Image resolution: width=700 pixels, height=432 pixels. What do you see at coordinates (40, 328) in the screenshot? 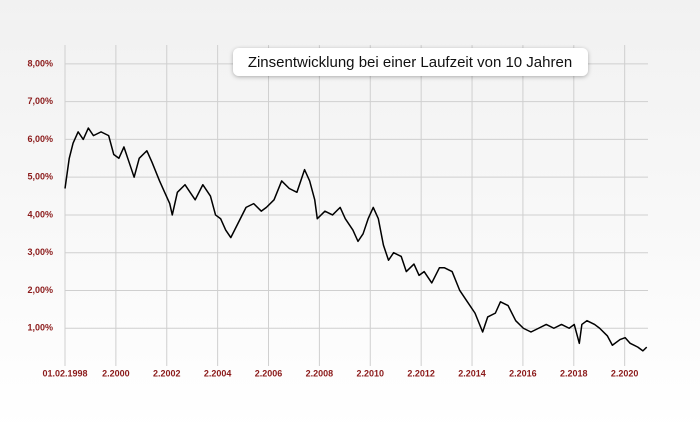
I see `y-tick-label: 1,00%` at bounding box center [40, 328].